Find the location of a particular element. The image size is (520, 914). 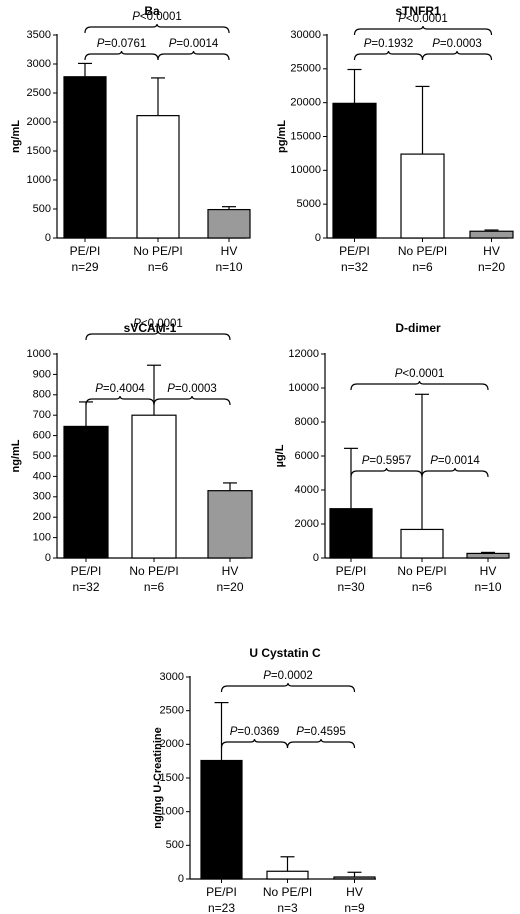

p-value: <0.0001 is located at coordinates (427, 19).